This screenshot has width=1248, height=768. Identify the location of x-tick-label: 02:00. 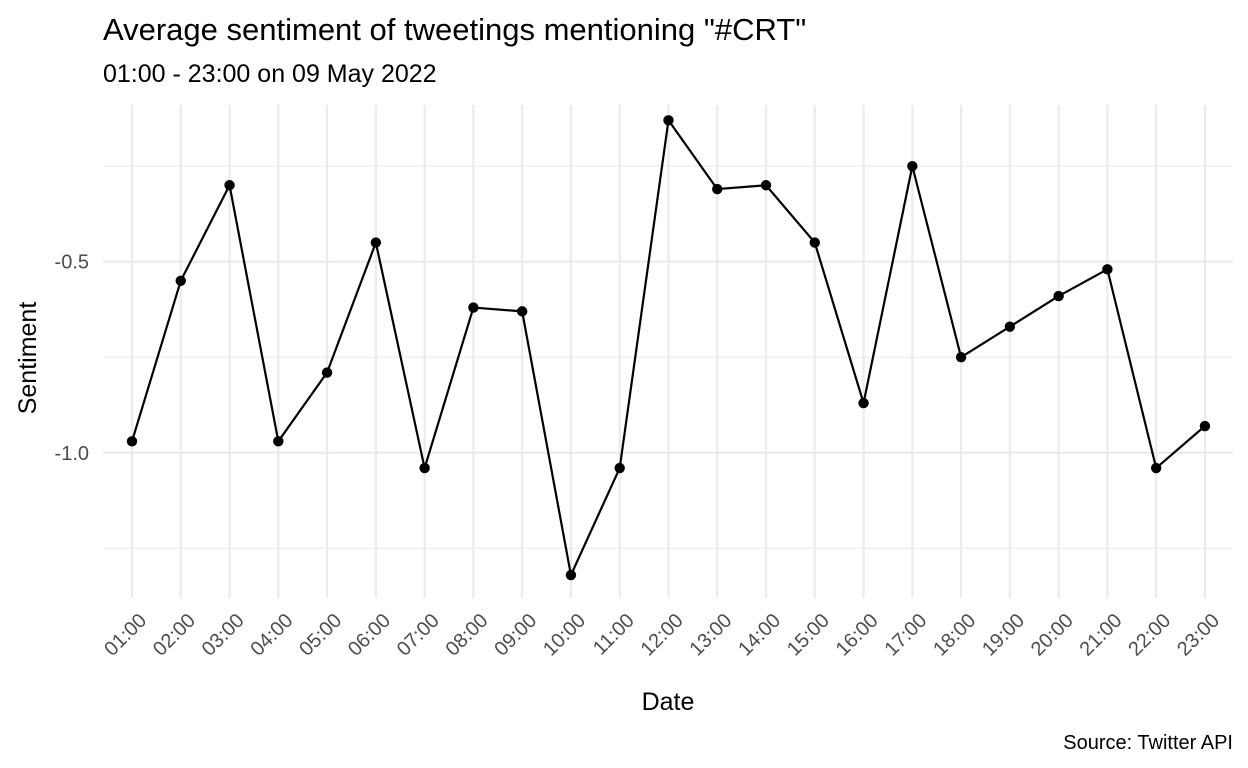
(174, 635).